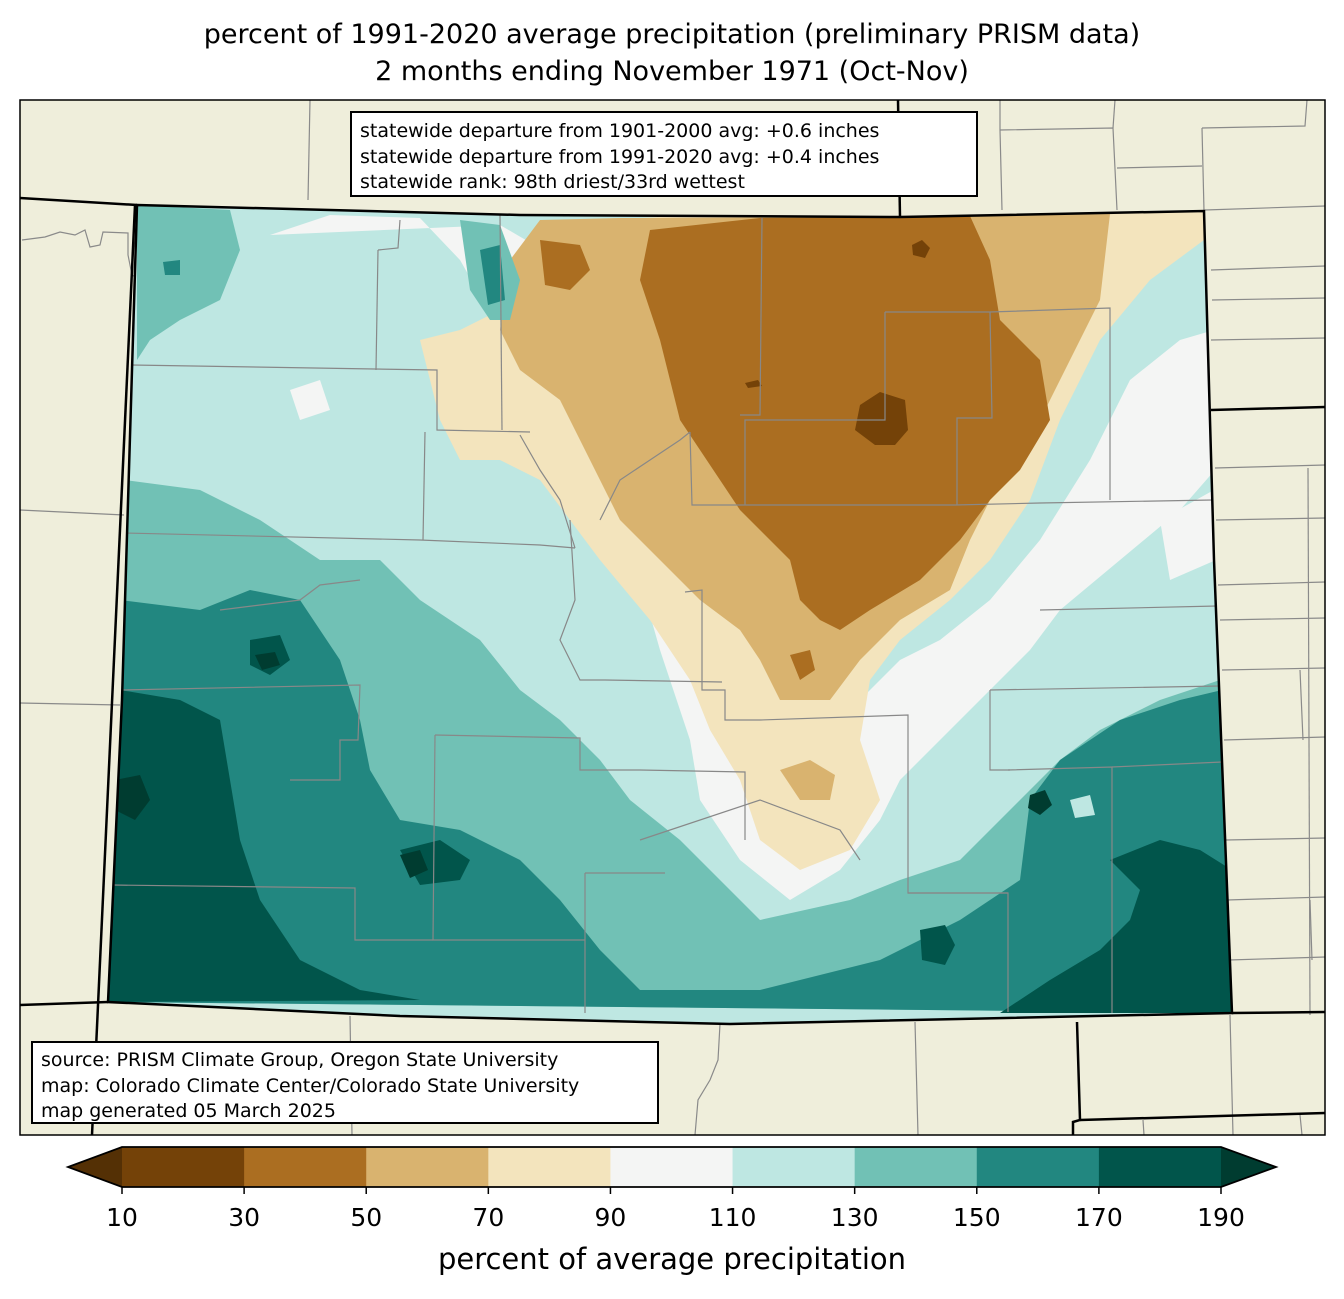 This screenshot has width=1344, height=1299. I want to click on contour-110-130-se, so click(1082, 806).